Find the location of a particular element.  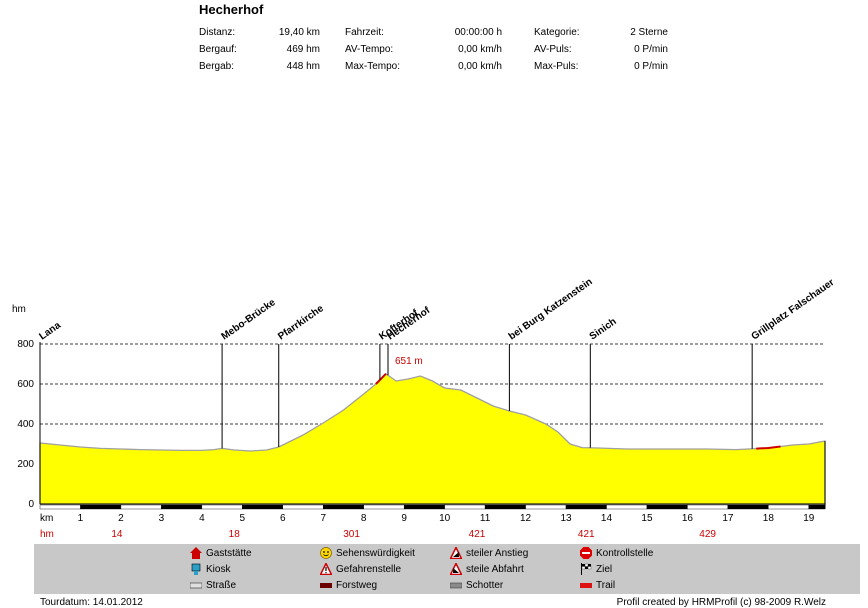

x-tick-label: 1 is located at coordinates (81, 518).